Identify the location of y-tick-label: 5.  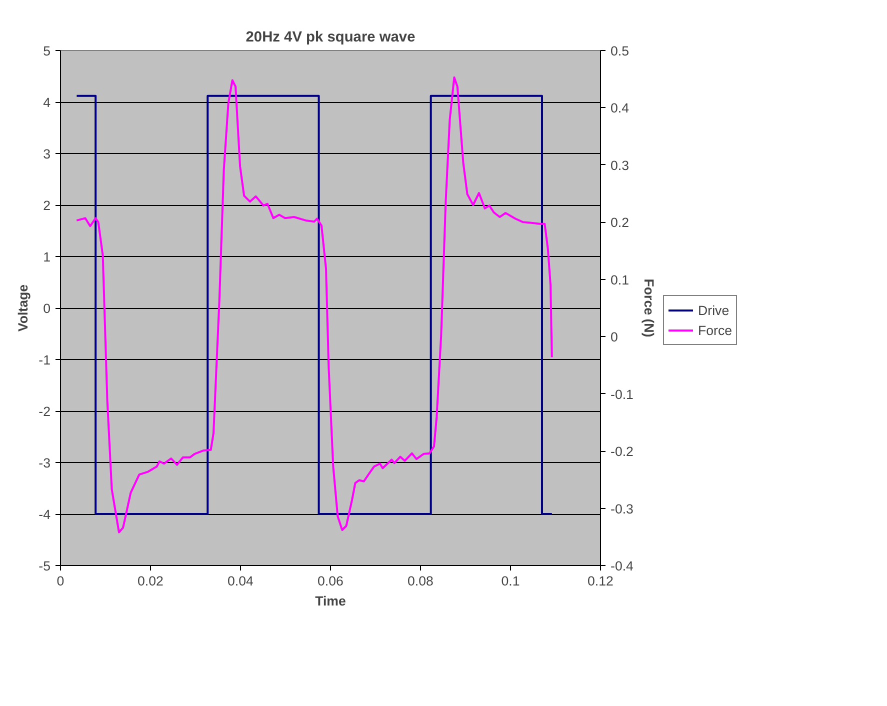
(47, 51).